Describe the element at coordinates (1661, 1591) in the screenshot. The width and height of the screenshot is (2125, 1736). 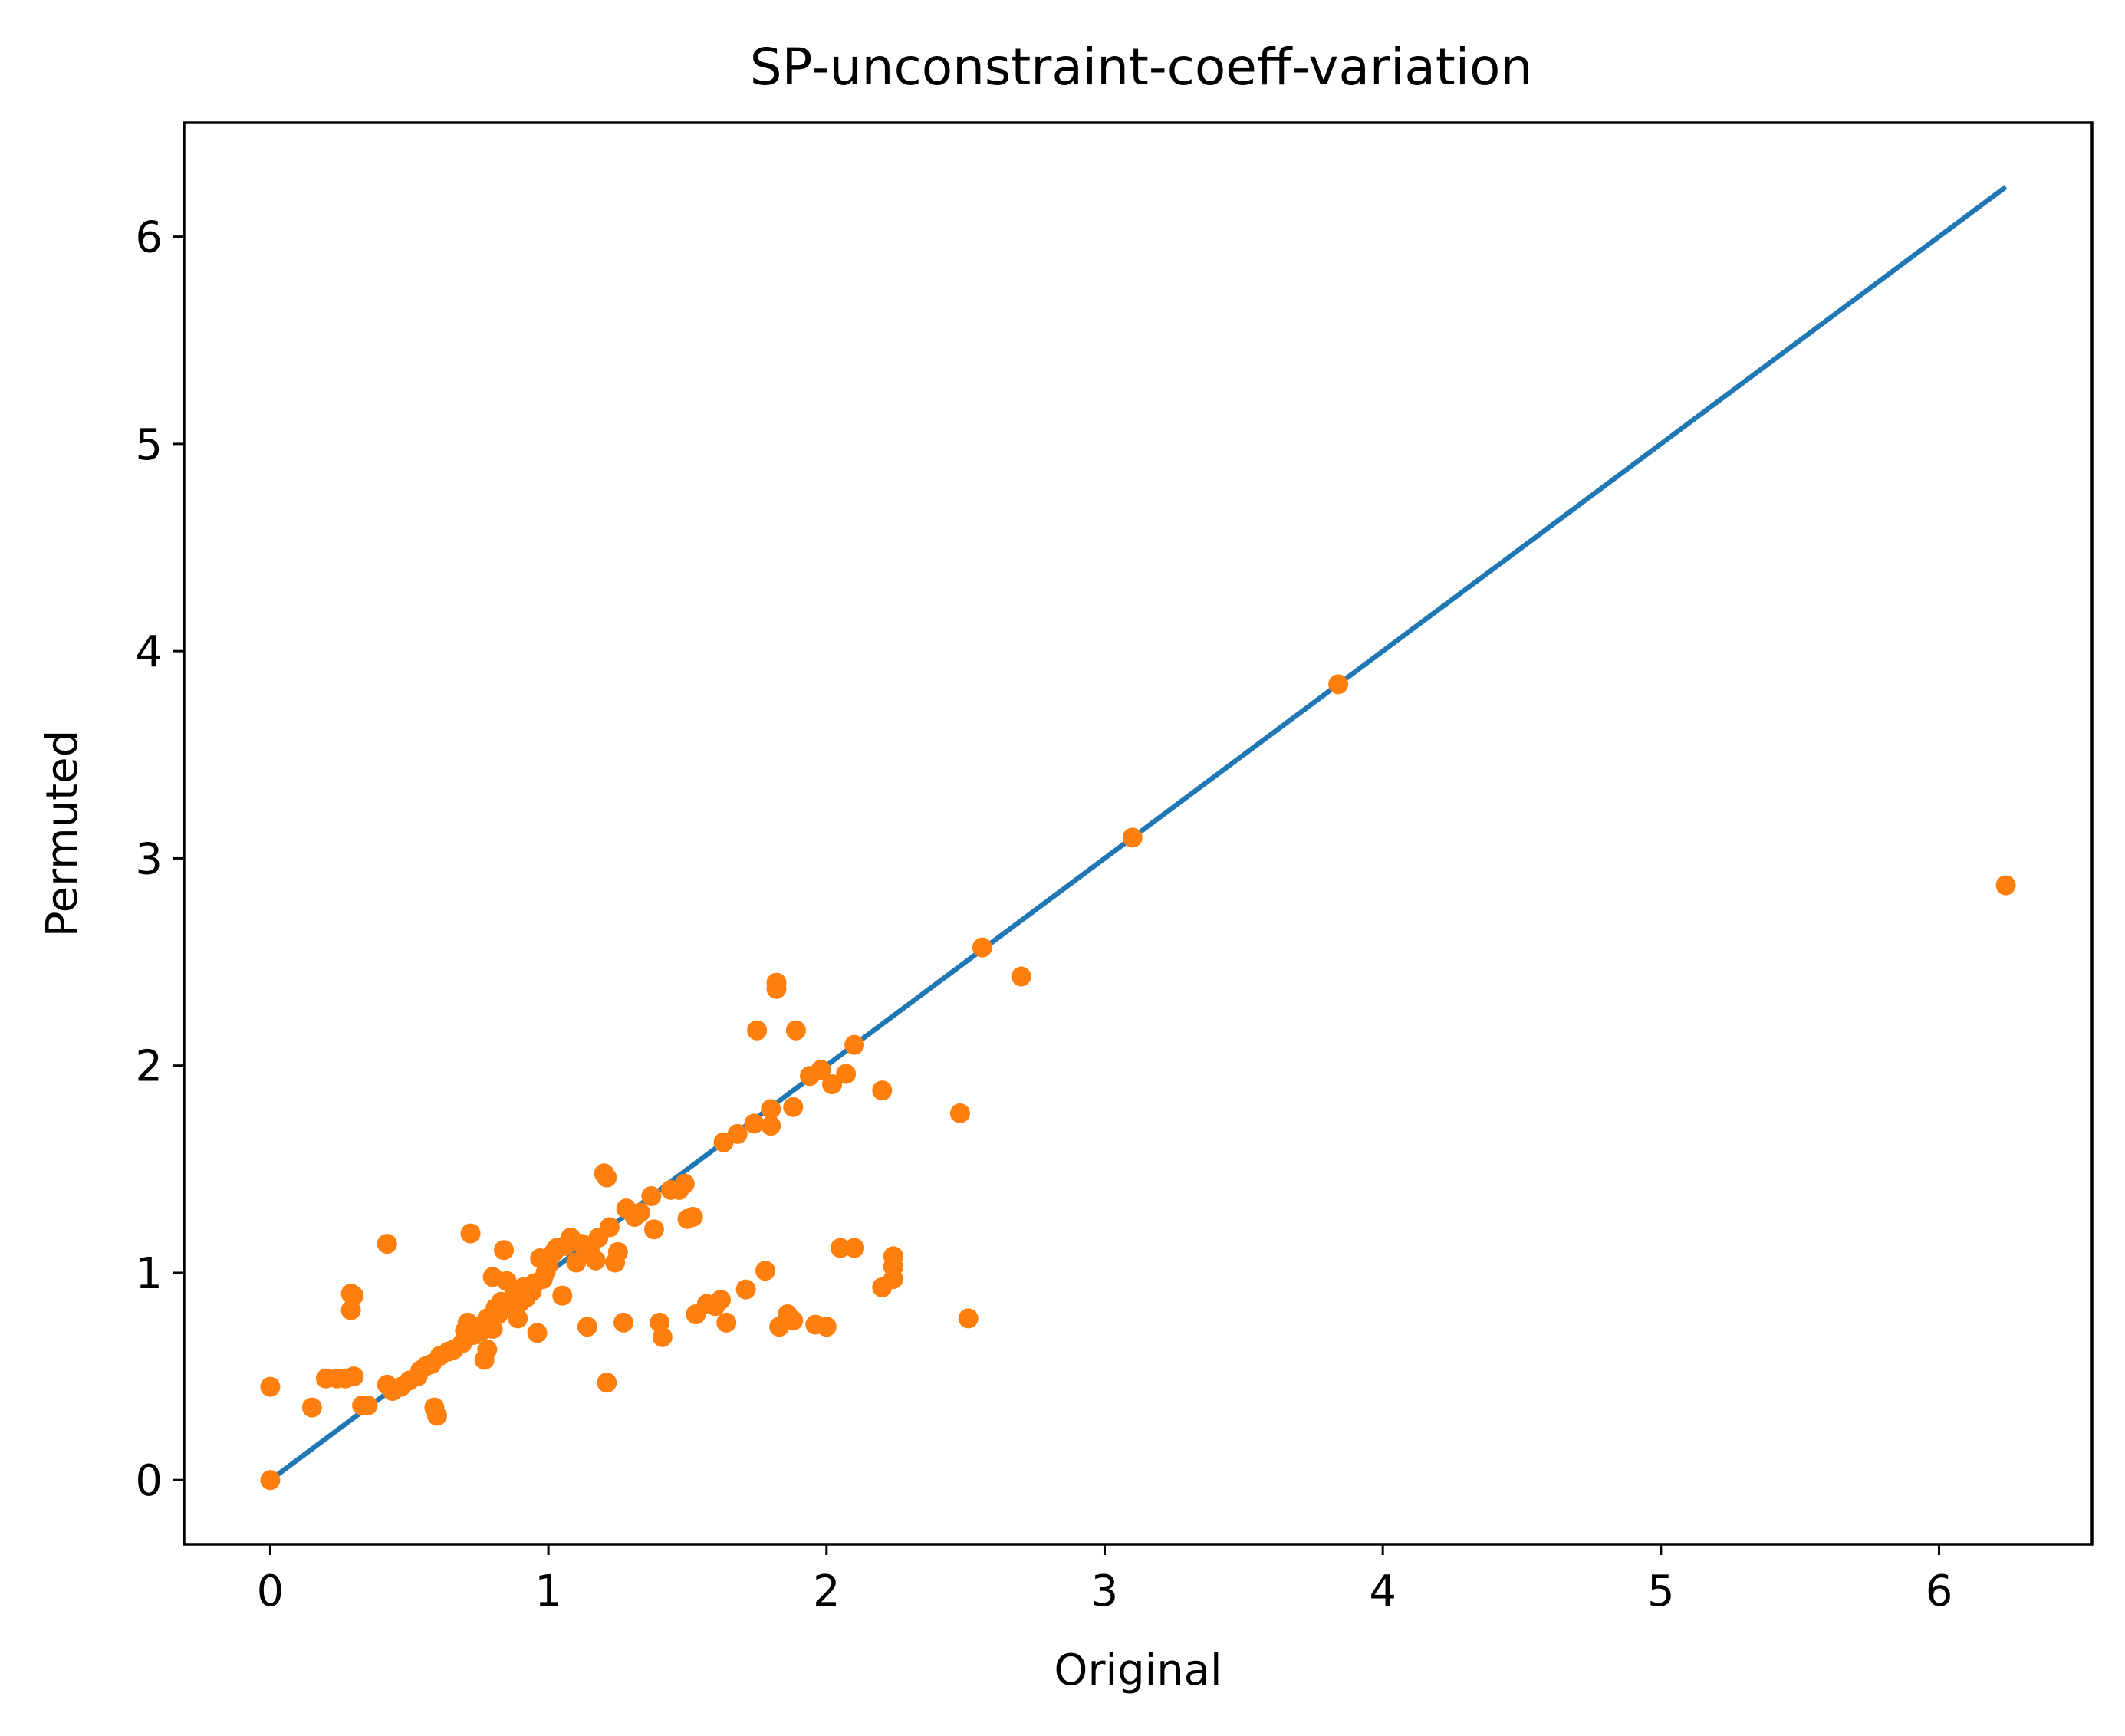
I see `x-tick-label: 5` at that location.